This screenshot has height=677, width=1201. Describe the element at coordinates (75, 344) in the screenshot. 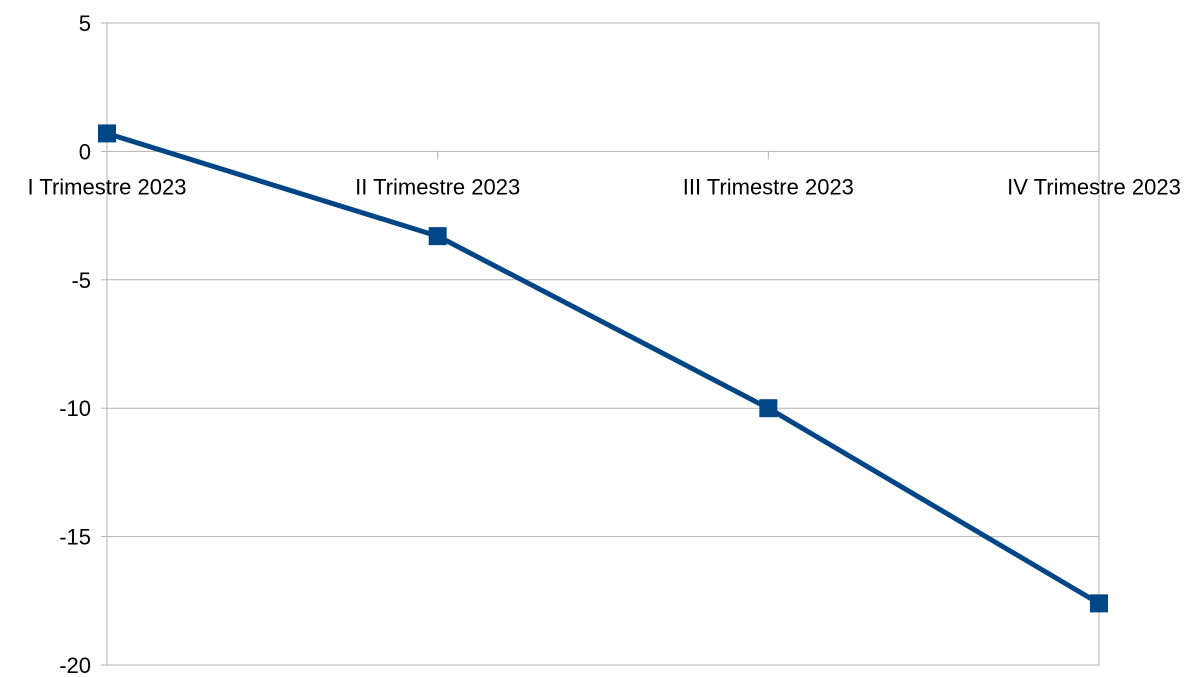

I see `y-axis-tick-labels: 5 0 -5 -10 -15 -20` at that location.